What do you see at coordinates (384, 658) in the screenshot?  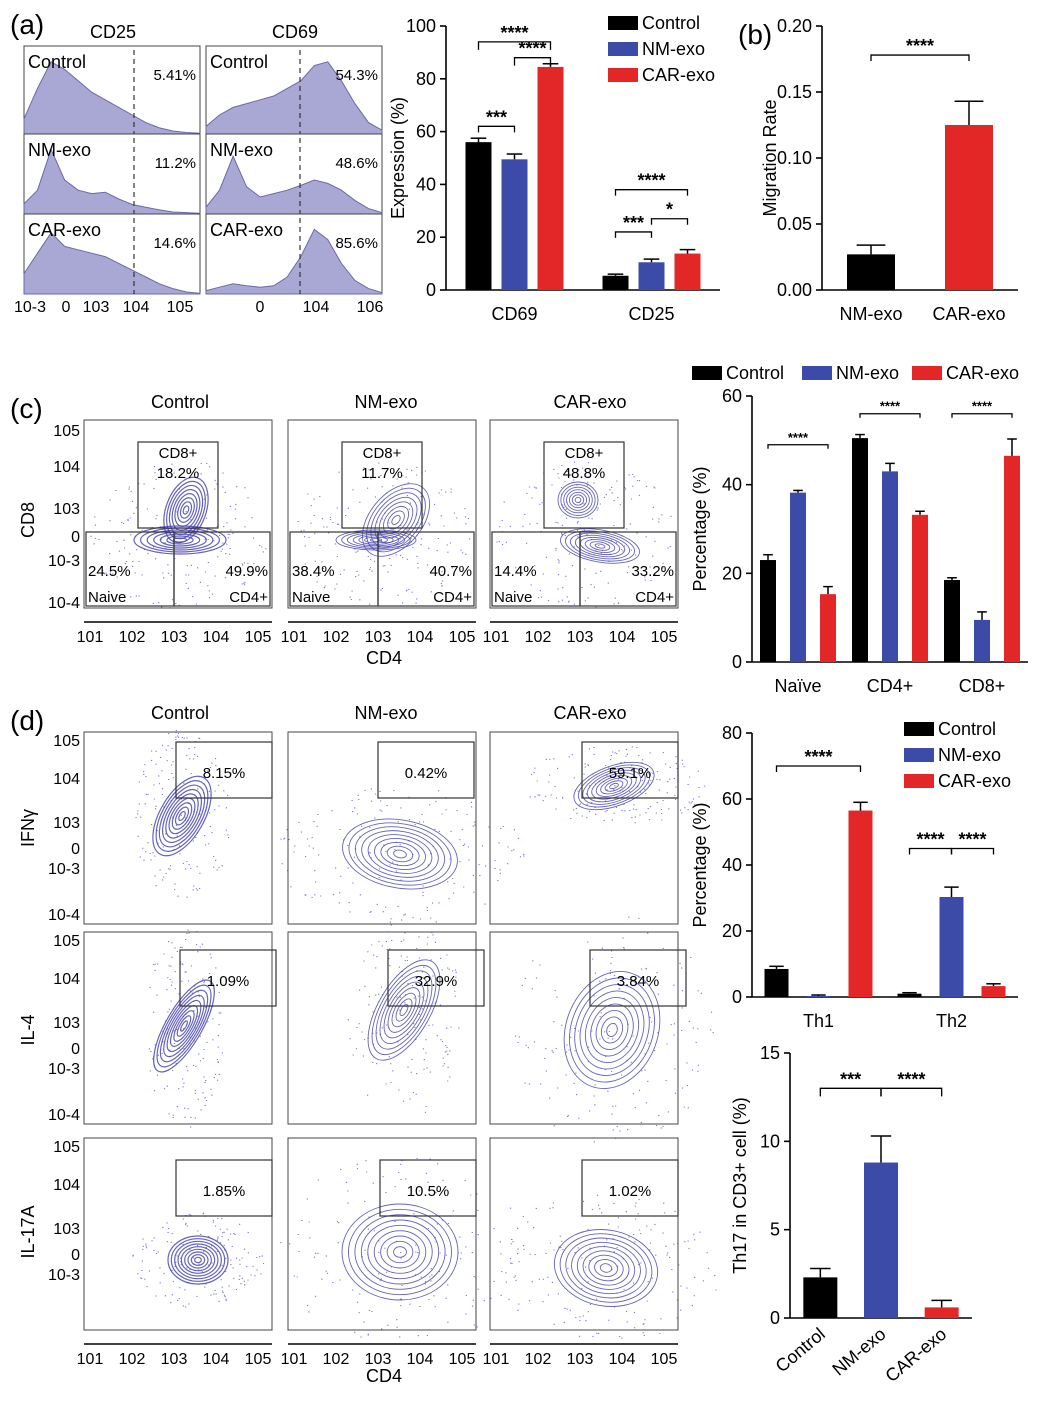 I see `flow-c-x-axis-label: CD4` at bounding box center [384, 658].